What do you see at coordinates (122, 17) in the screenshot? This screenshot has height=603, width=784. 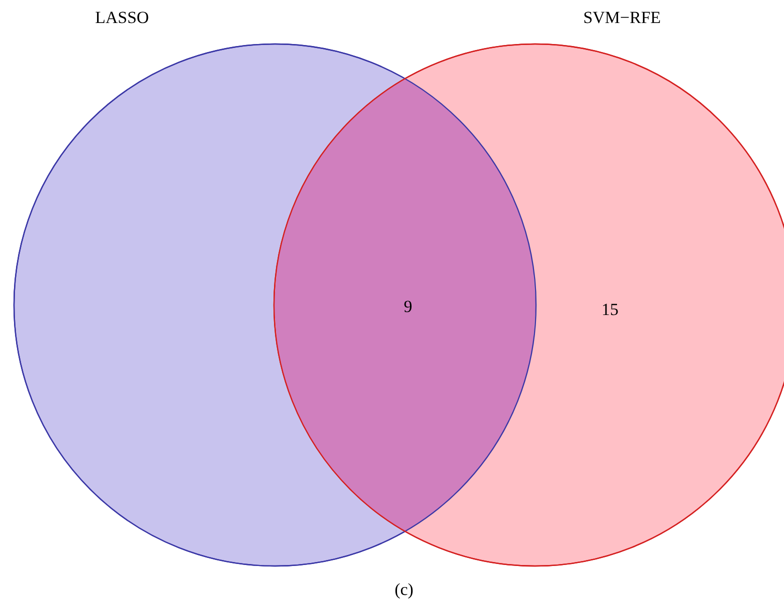 I see `category-label: LASSO` at bounding box center [122, 17].